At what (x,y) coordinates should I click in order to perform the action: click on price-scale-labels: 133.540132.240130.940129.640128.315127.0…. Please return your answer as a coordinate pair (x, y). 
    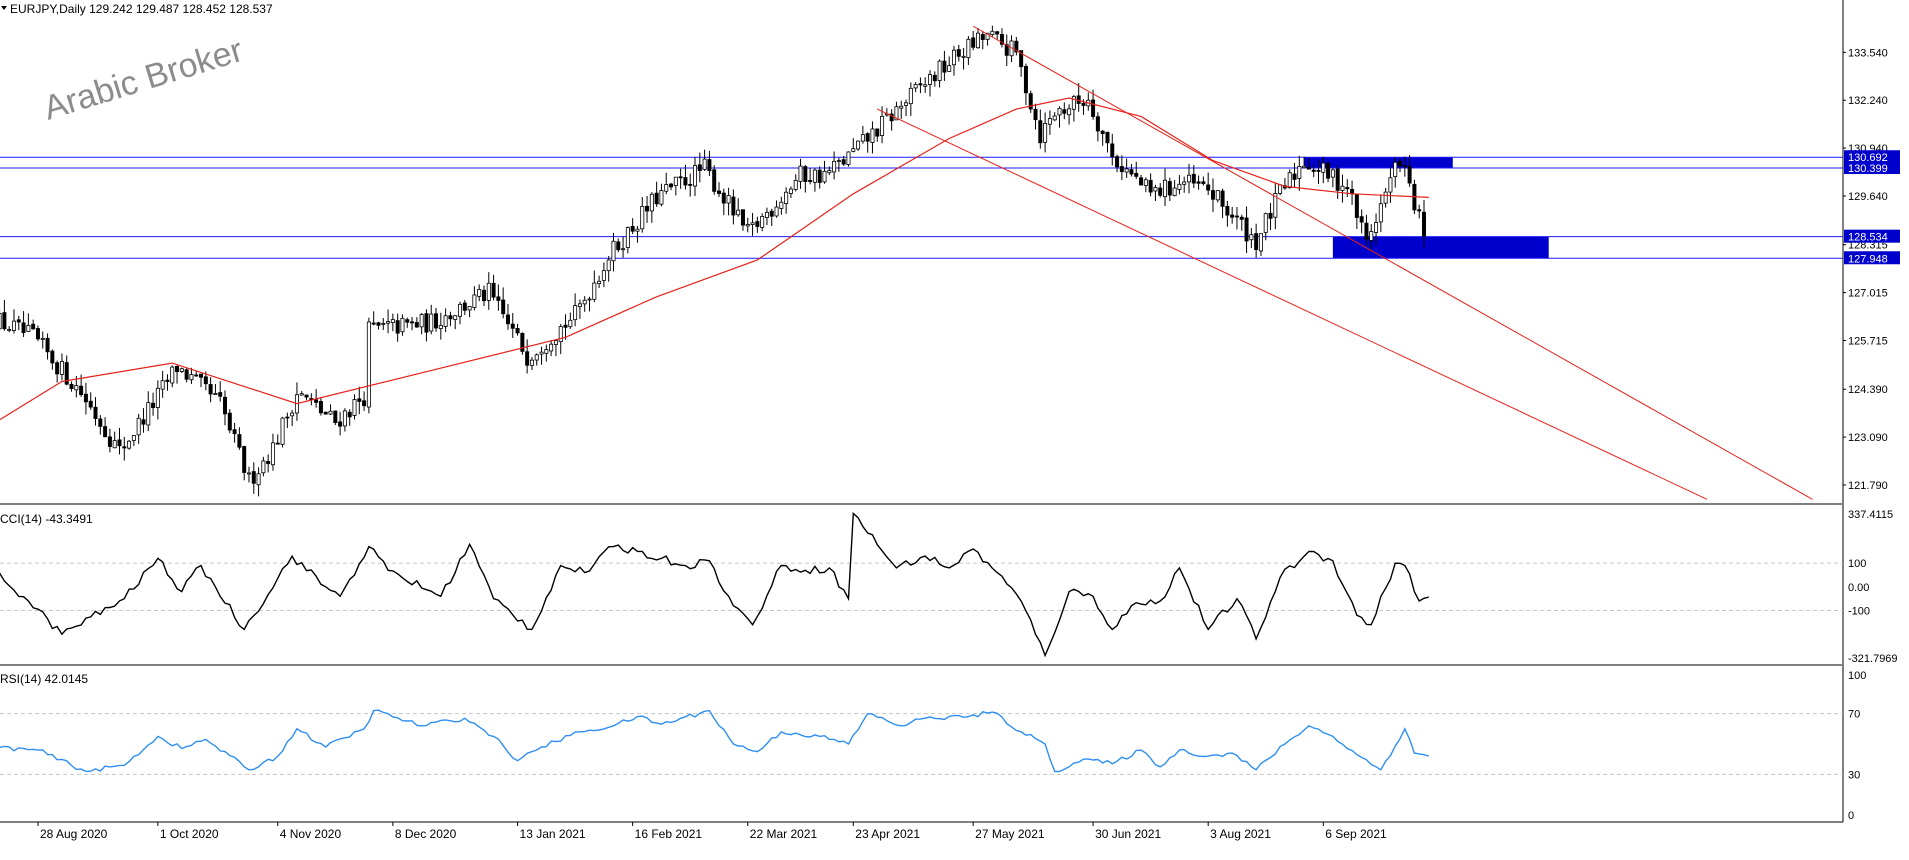
    Looking at the image, I should click on (1870, 434).